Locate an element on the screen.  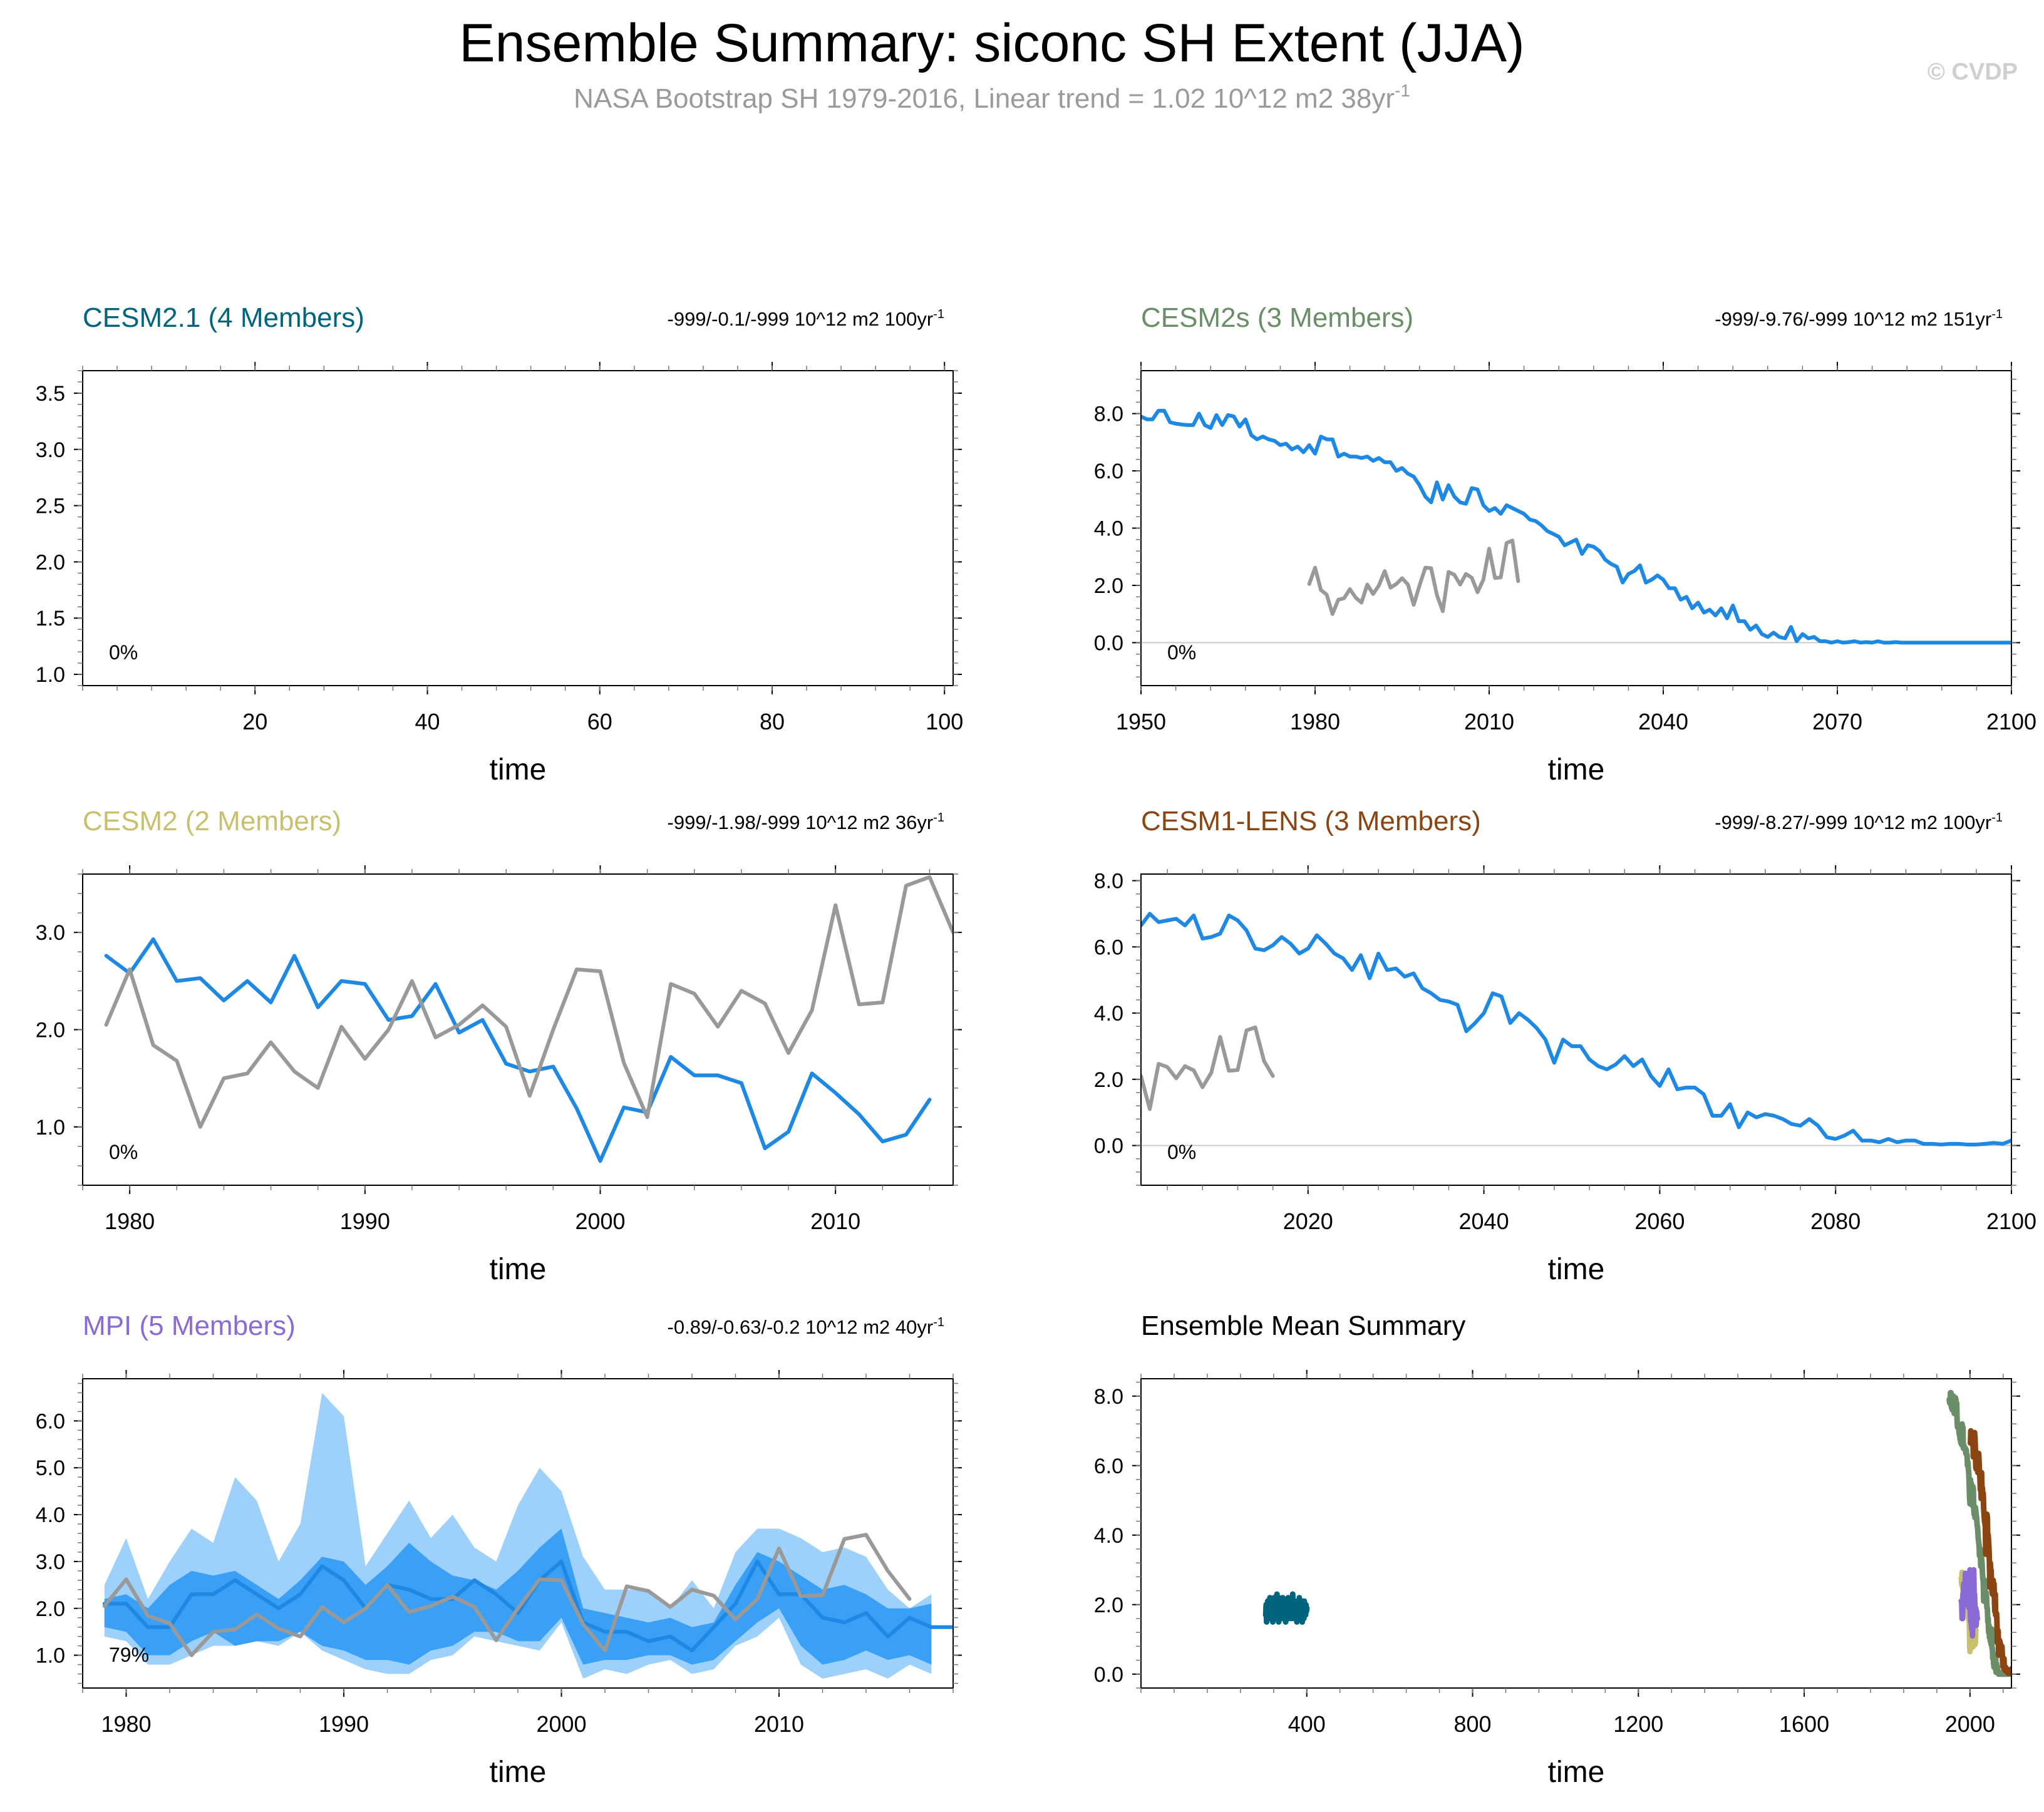
panel-title: Ensemble Mean Summary is located at coordinates (1303, 1325).